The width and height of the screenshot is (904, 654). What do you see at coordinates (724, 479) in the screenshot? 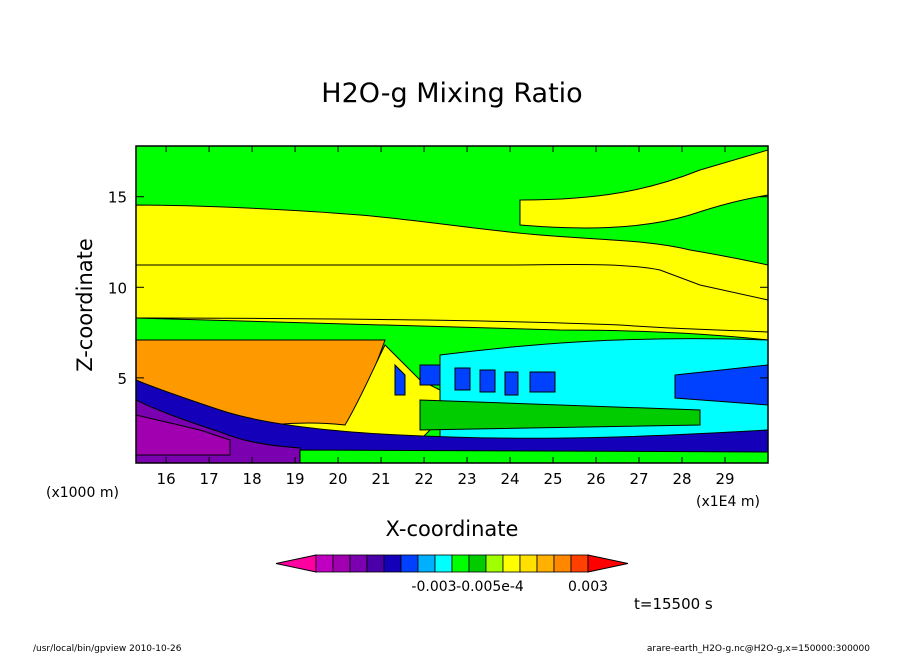
I see `x-tick-label: 29` at bounding box center [724, 479].